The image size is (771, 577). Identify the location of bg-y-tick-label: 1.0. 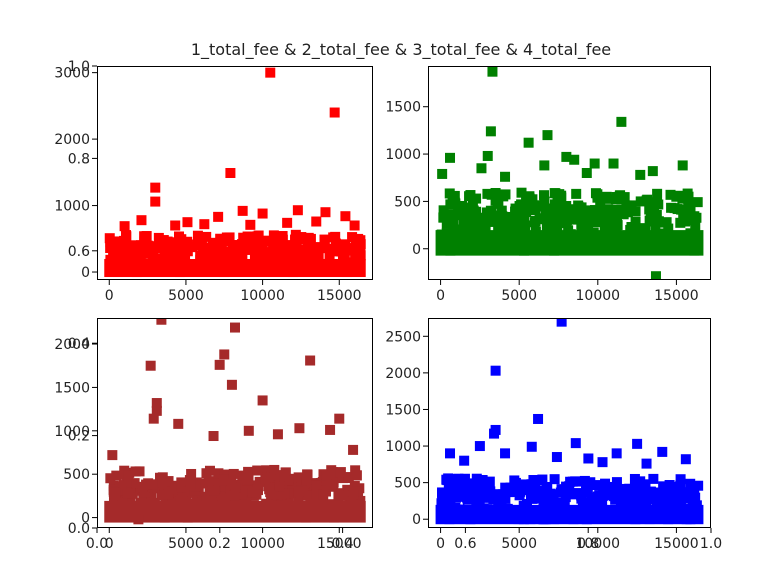
(79, 67).